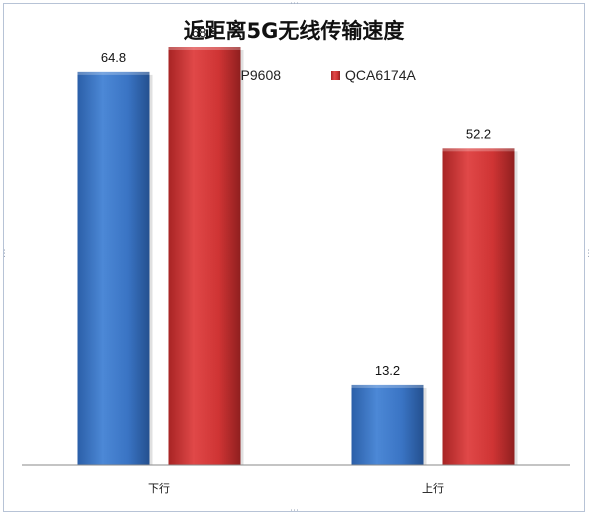 This screenshot has width=589, height=517. What do you see at coordinates (380, 75) in the screenshot?
I see `legend-label-1: QCA6174A` at bounding box center [380, 75].